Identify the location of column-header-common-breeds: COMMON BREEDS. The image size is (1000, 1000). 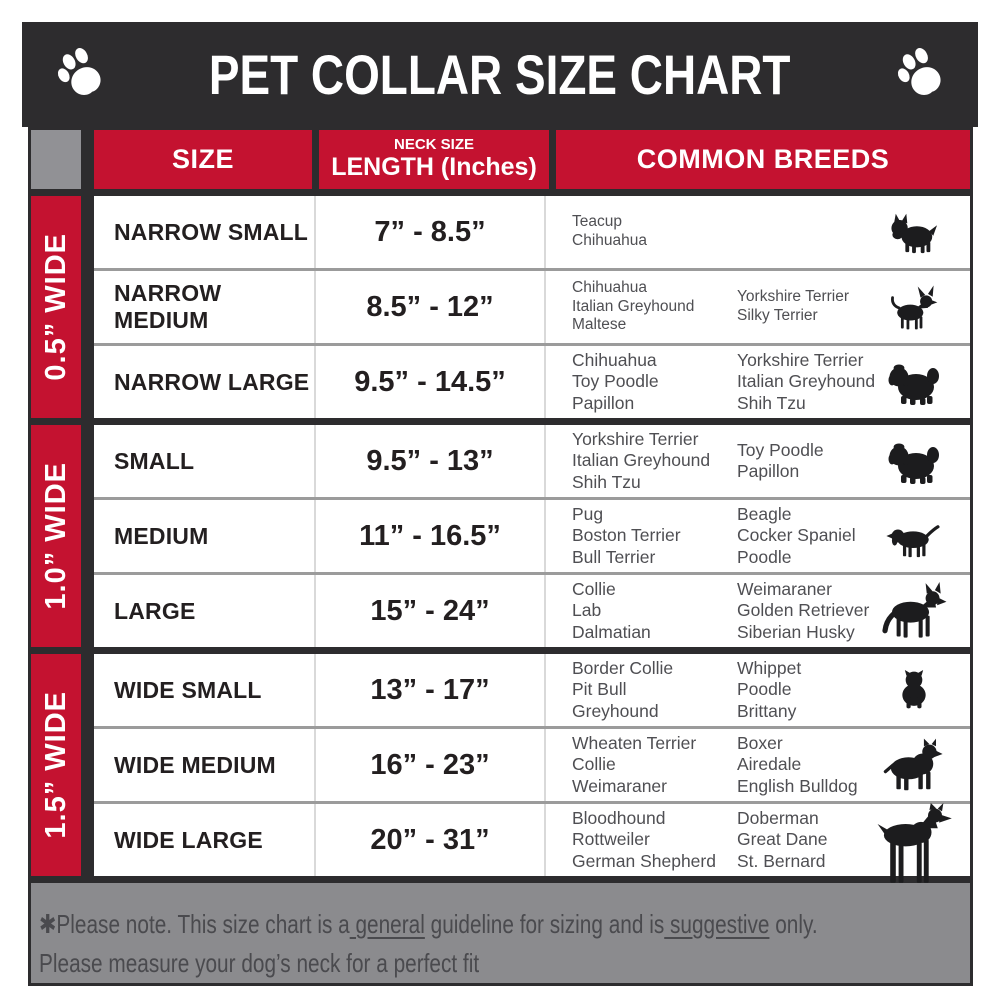
(763, 159).